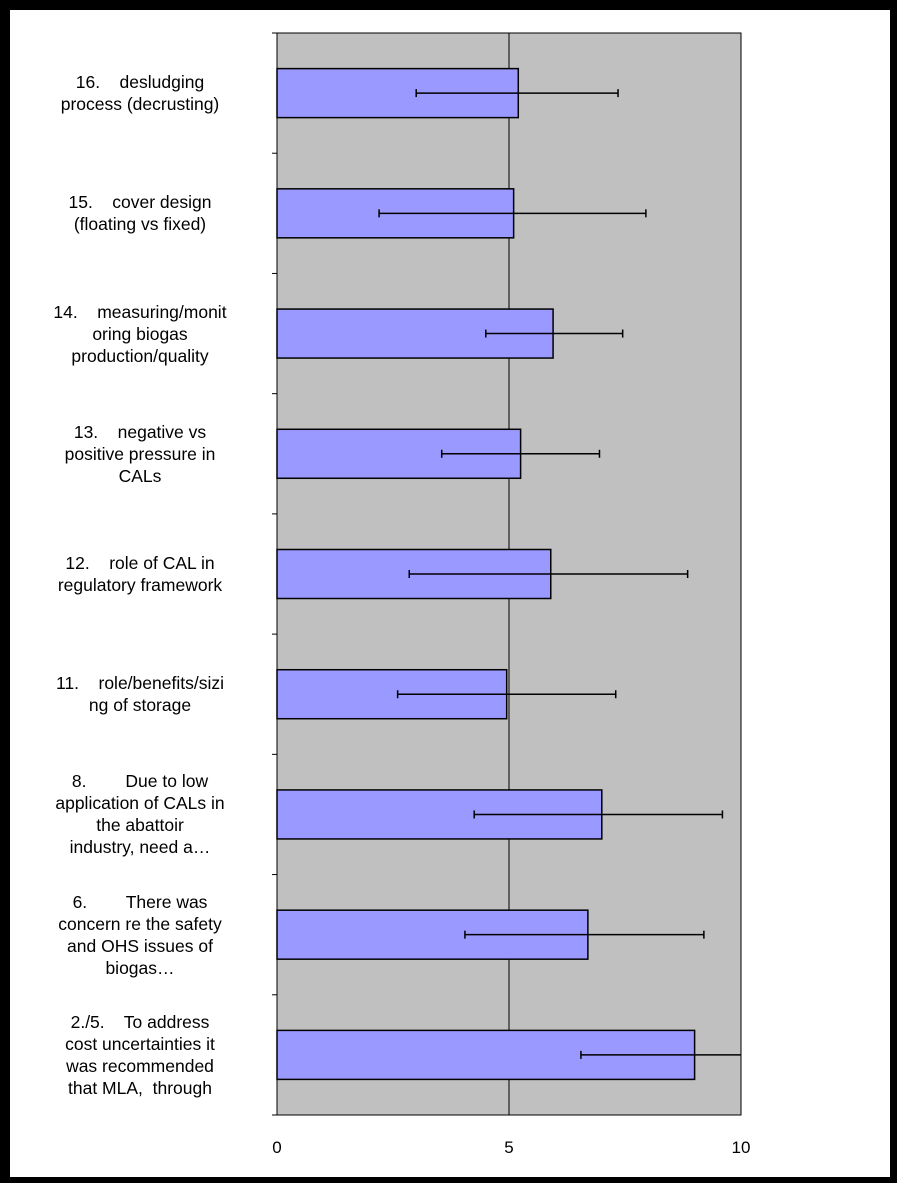 This screenshot has width=897, height=1183. What do you see at coordinates (509, 1147) in the screenshot?
I see `x-tick-label: 5` at bounding box center [509, 1147].